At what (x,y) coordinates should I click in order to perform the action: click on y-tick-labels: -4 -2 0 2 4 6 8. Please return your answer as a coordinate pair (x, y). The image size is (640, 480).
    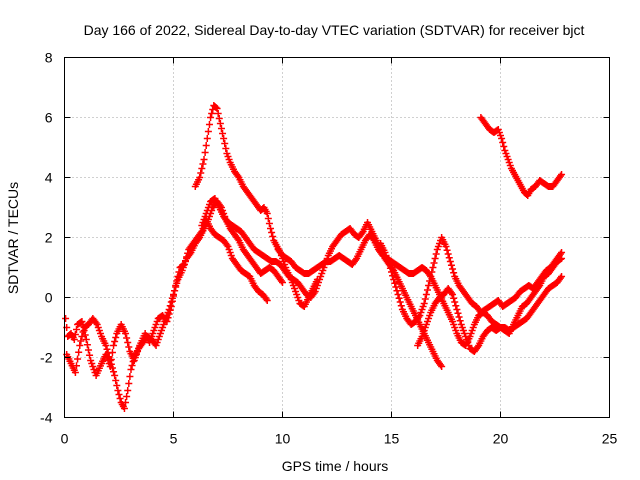
    Looking at the image, I should click on (46, 238).